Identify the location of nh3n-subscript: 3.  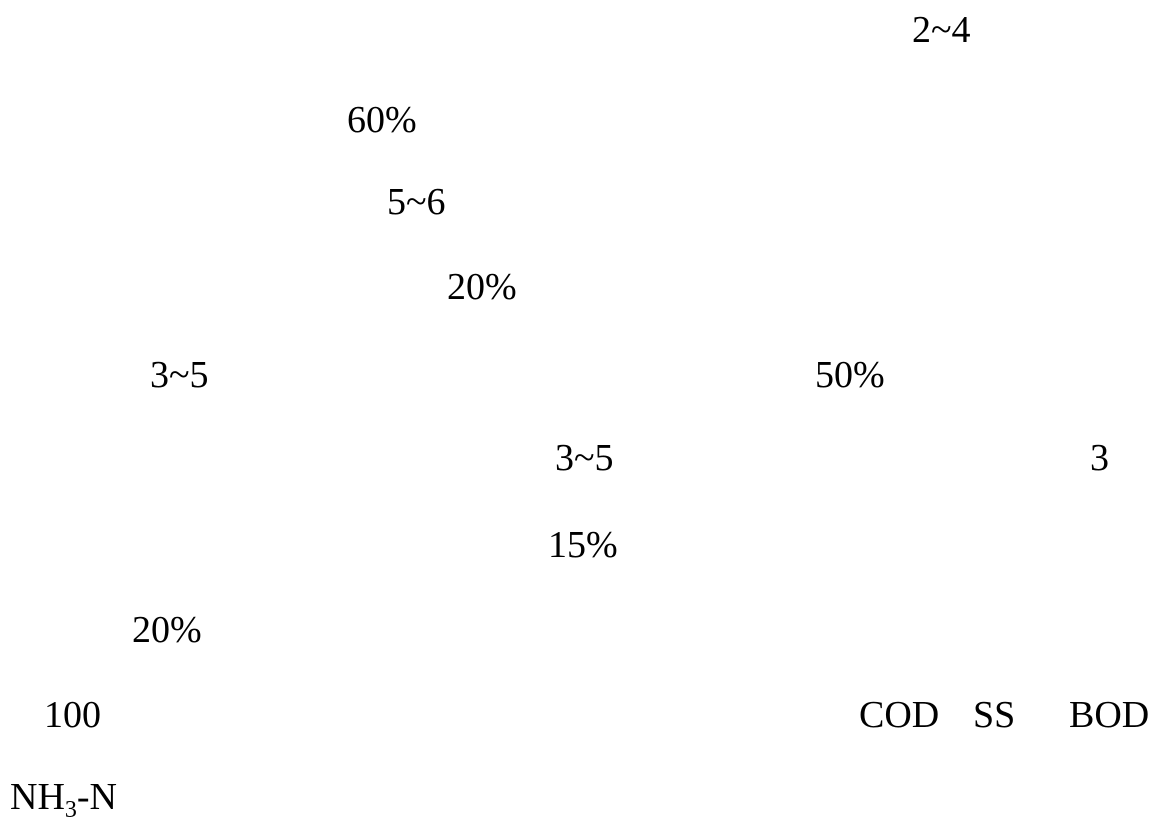
(70, 810).